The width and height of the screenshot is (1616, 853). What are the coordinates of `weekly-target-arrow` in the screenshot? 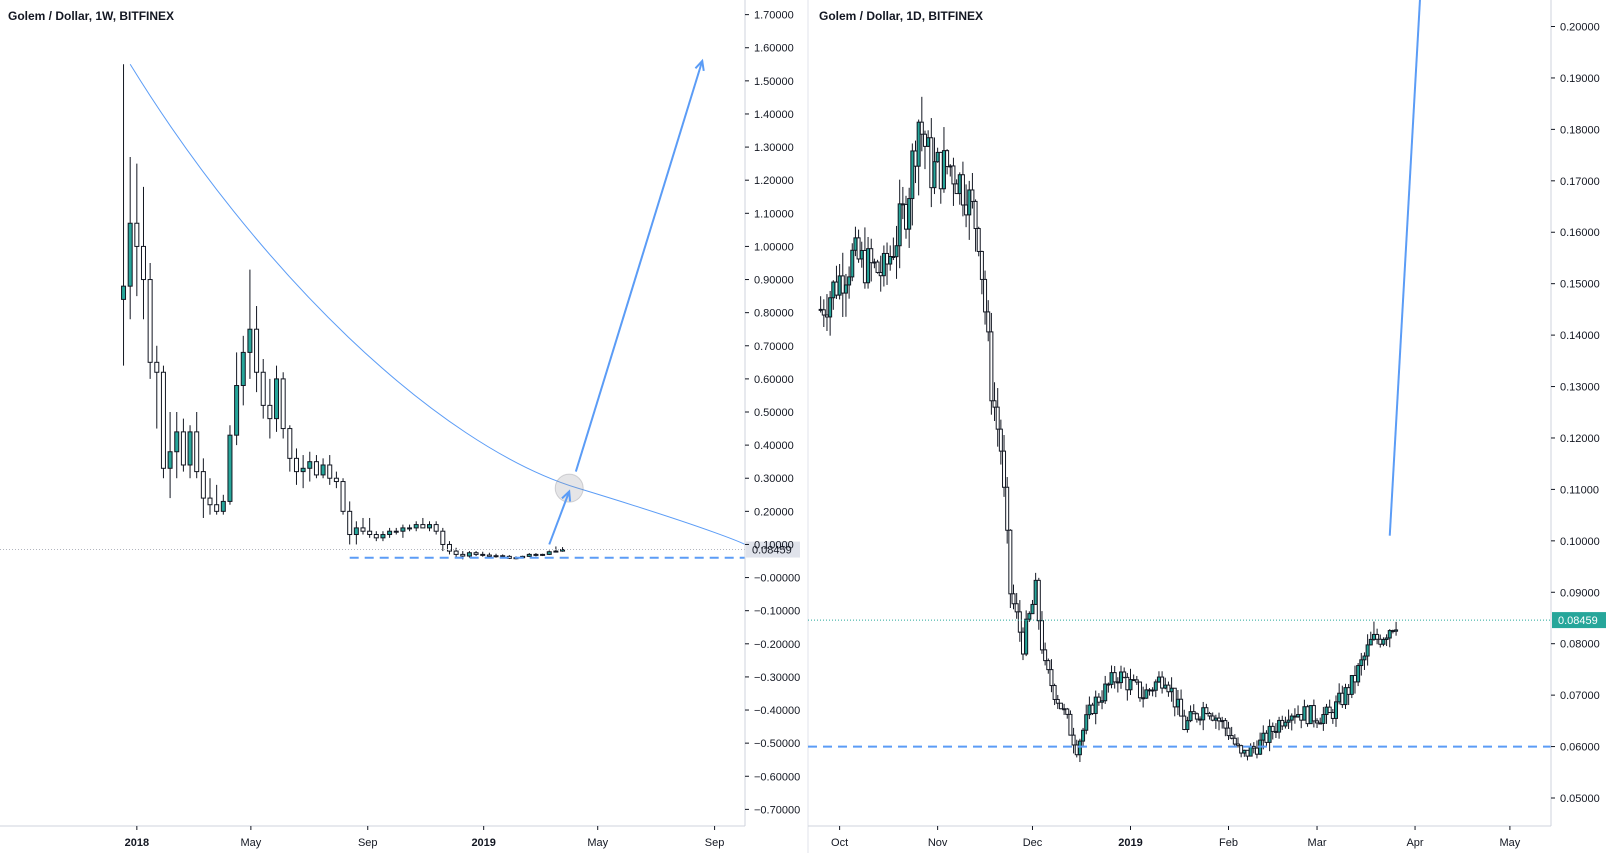 It's located at (639, 265).